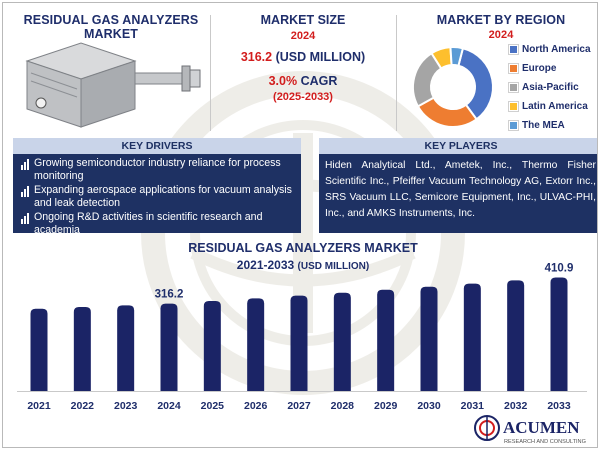  Describe the element at coordinates (501, 20) in the screenshot. I see `region-title: MARKET BY REGION` at that location.